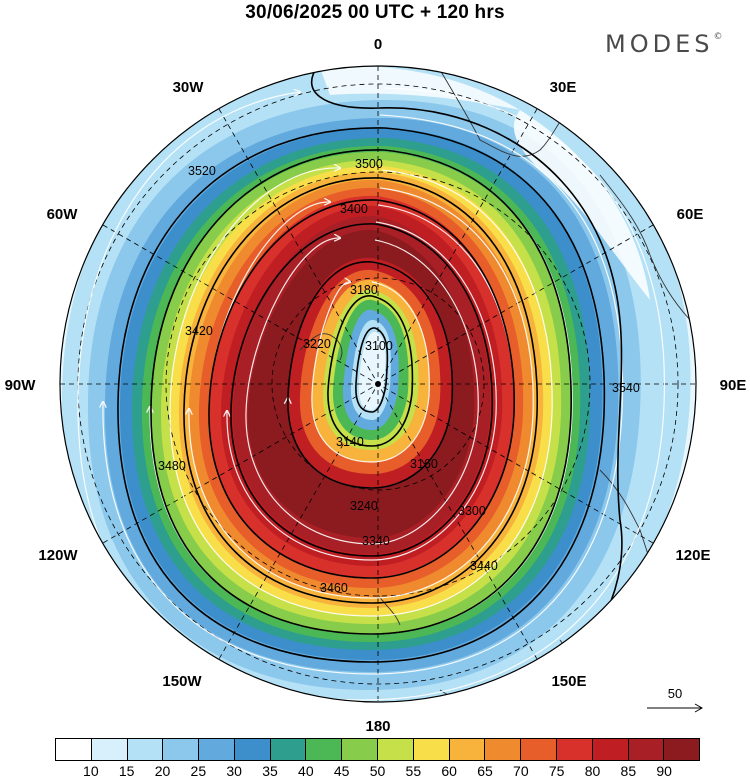  What do you see at coordinates (126, 771) in the screenshot?
I see `colorbar-tick-label: 15` at bounding box center [126, 771].